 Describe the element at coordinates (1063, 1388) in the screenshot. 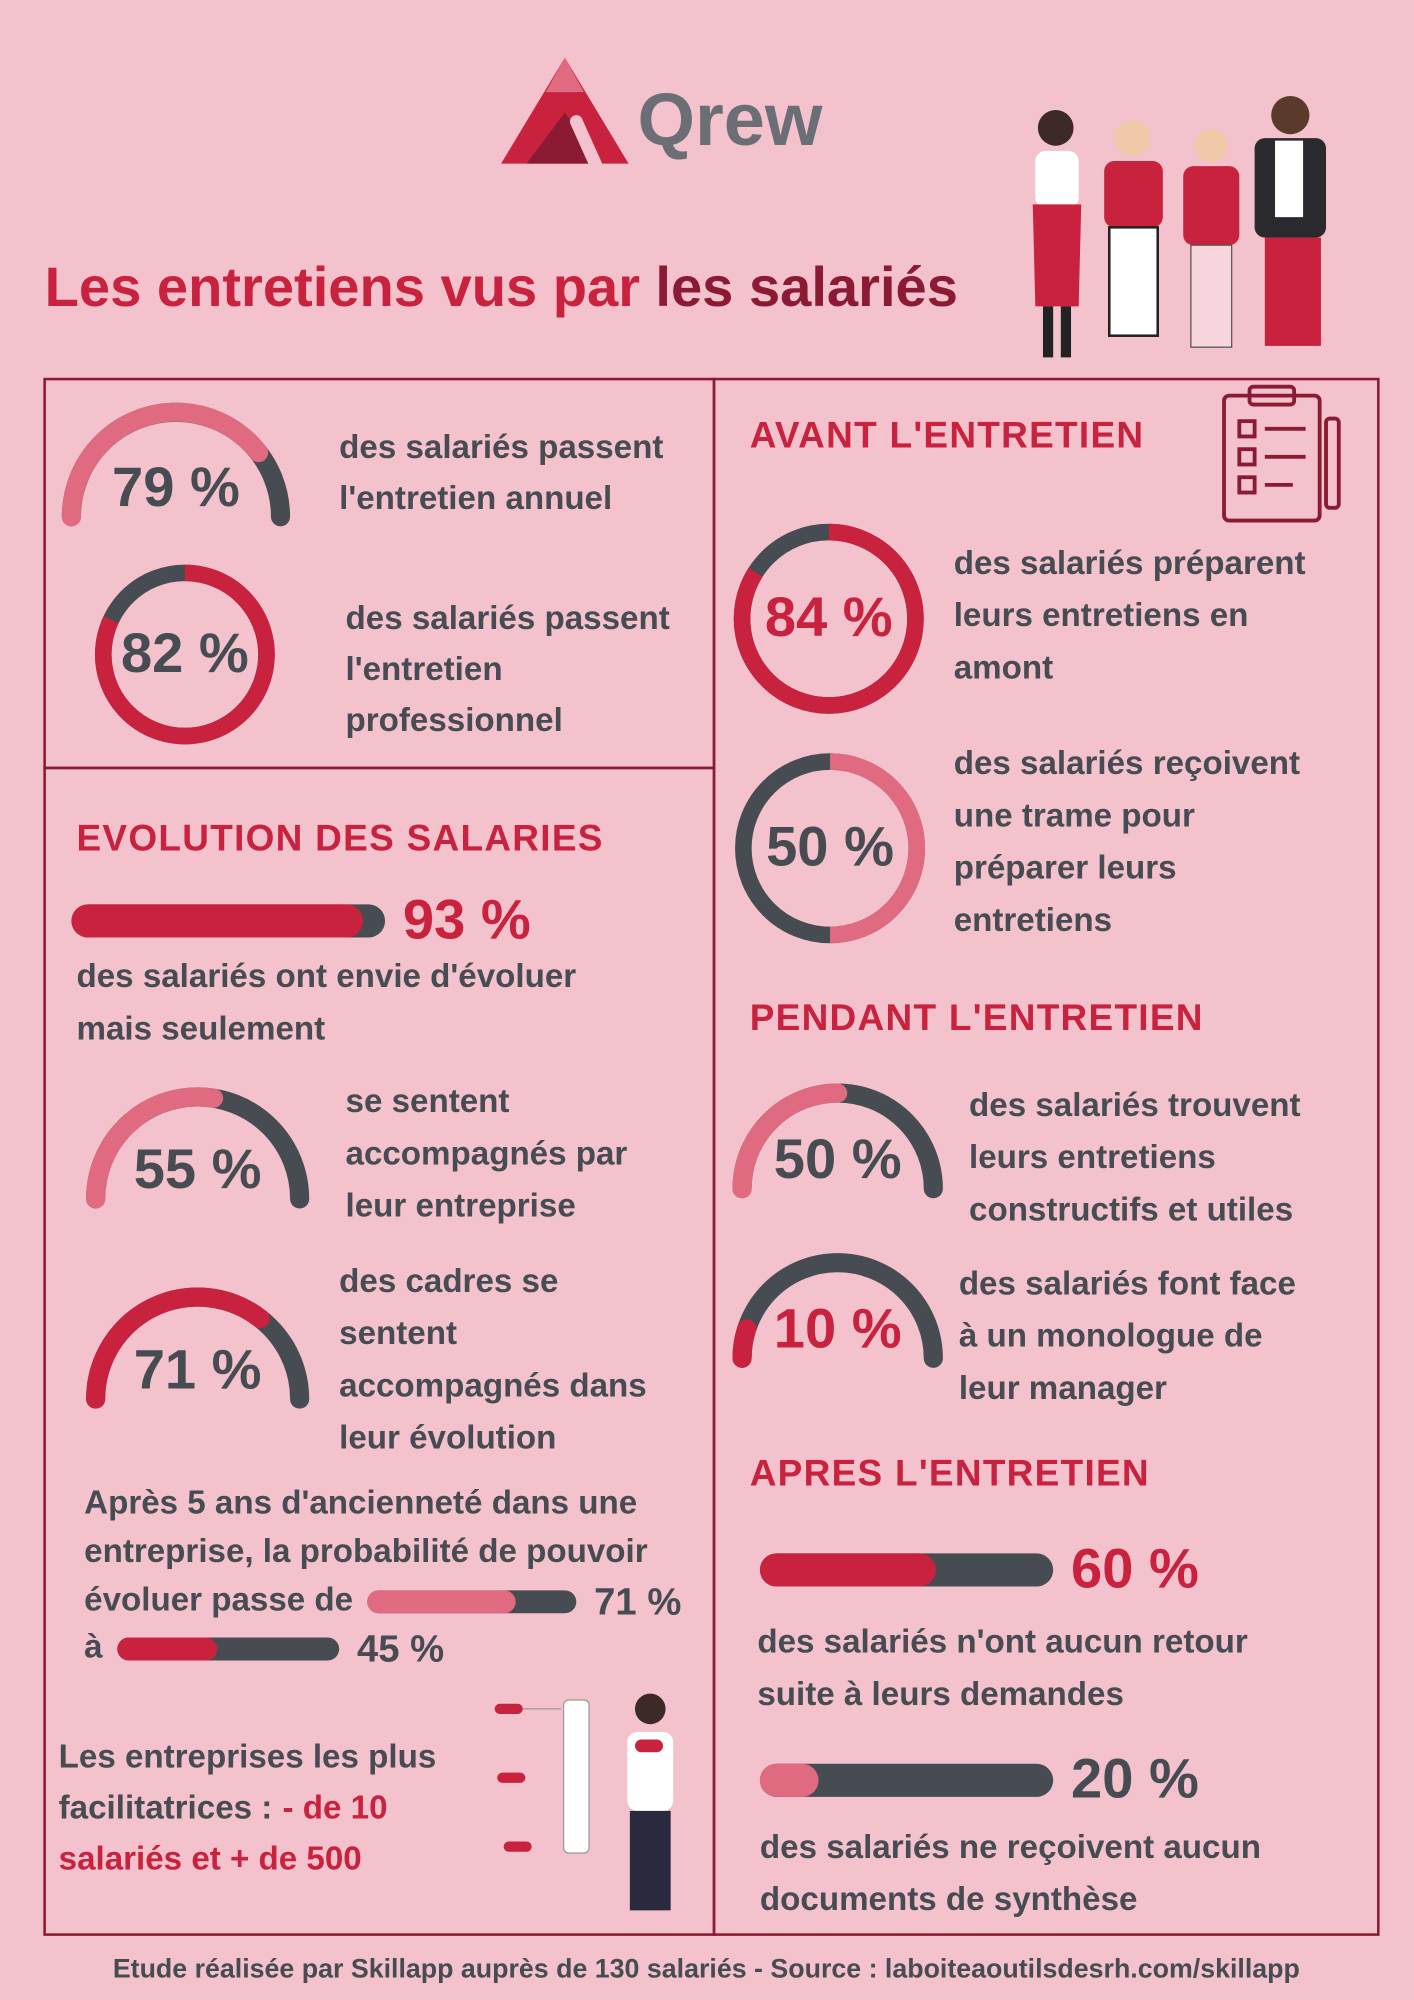

I see `stat-text: leur manager` at that location.